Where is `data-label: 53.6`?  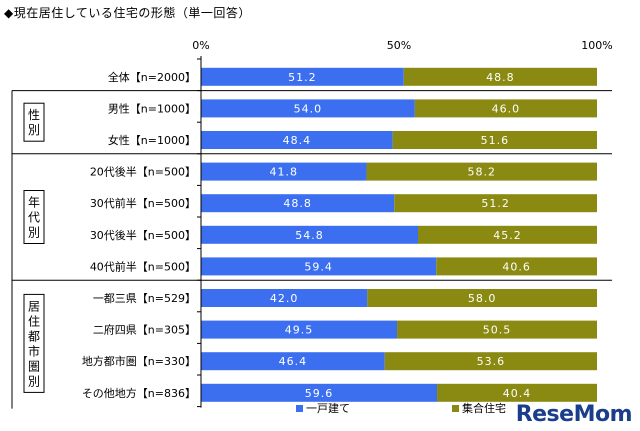
data-label: 53.6 is located at coordinates (491, 361).